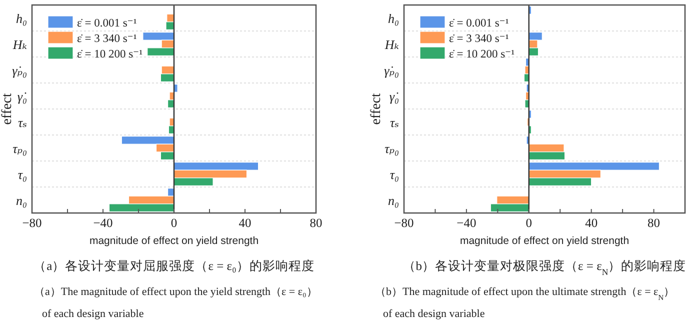 The height and width of the screenshot is (325, 700). What do you see at coordinates (176, 303) in the screenshot?
I see `text: （a）The magnitude of effect upon the yield strength（ε = ε₀） of each design variable` at bounding box center [176, 303].